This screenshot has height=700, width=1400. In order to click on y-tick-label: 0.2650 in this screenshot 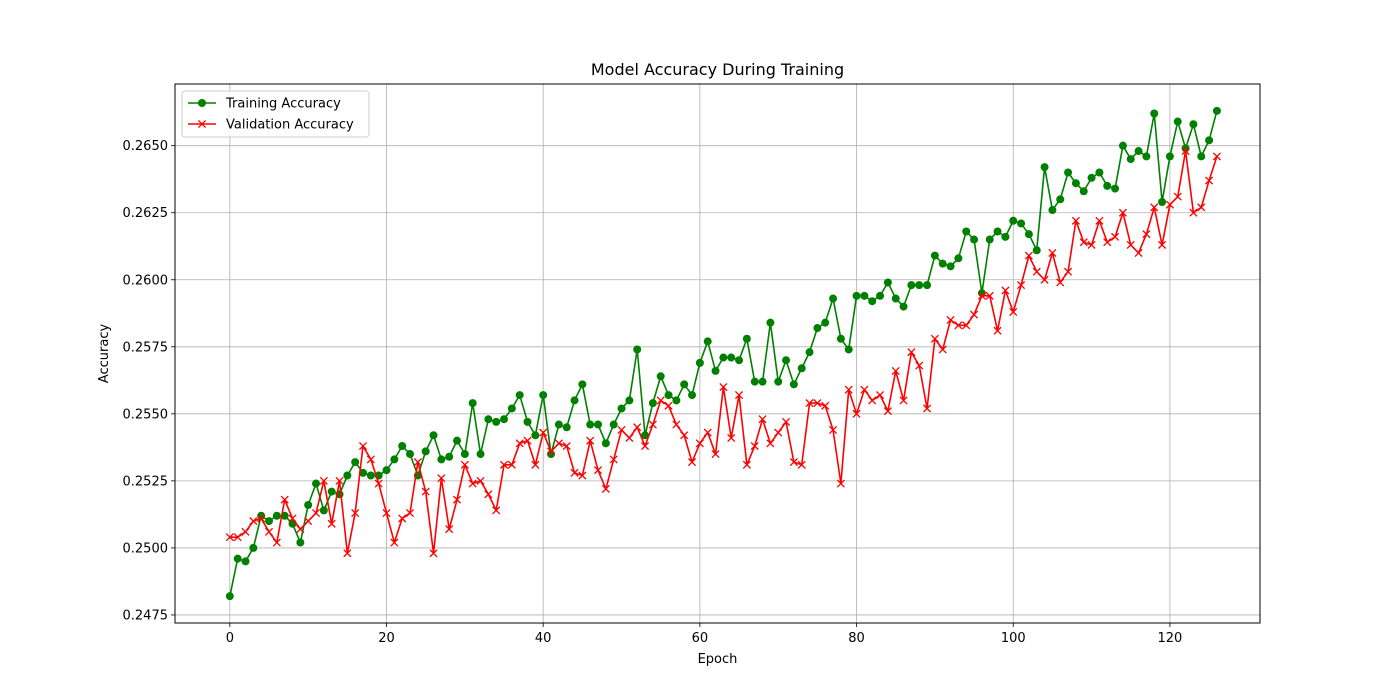, I will do `click(146, 146)`.